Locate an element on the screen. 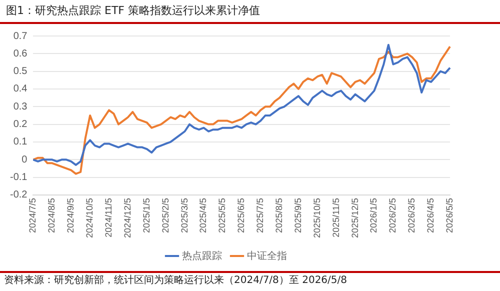  x-tick-label: 2025/11/5 is located at coordinates (335, 218).